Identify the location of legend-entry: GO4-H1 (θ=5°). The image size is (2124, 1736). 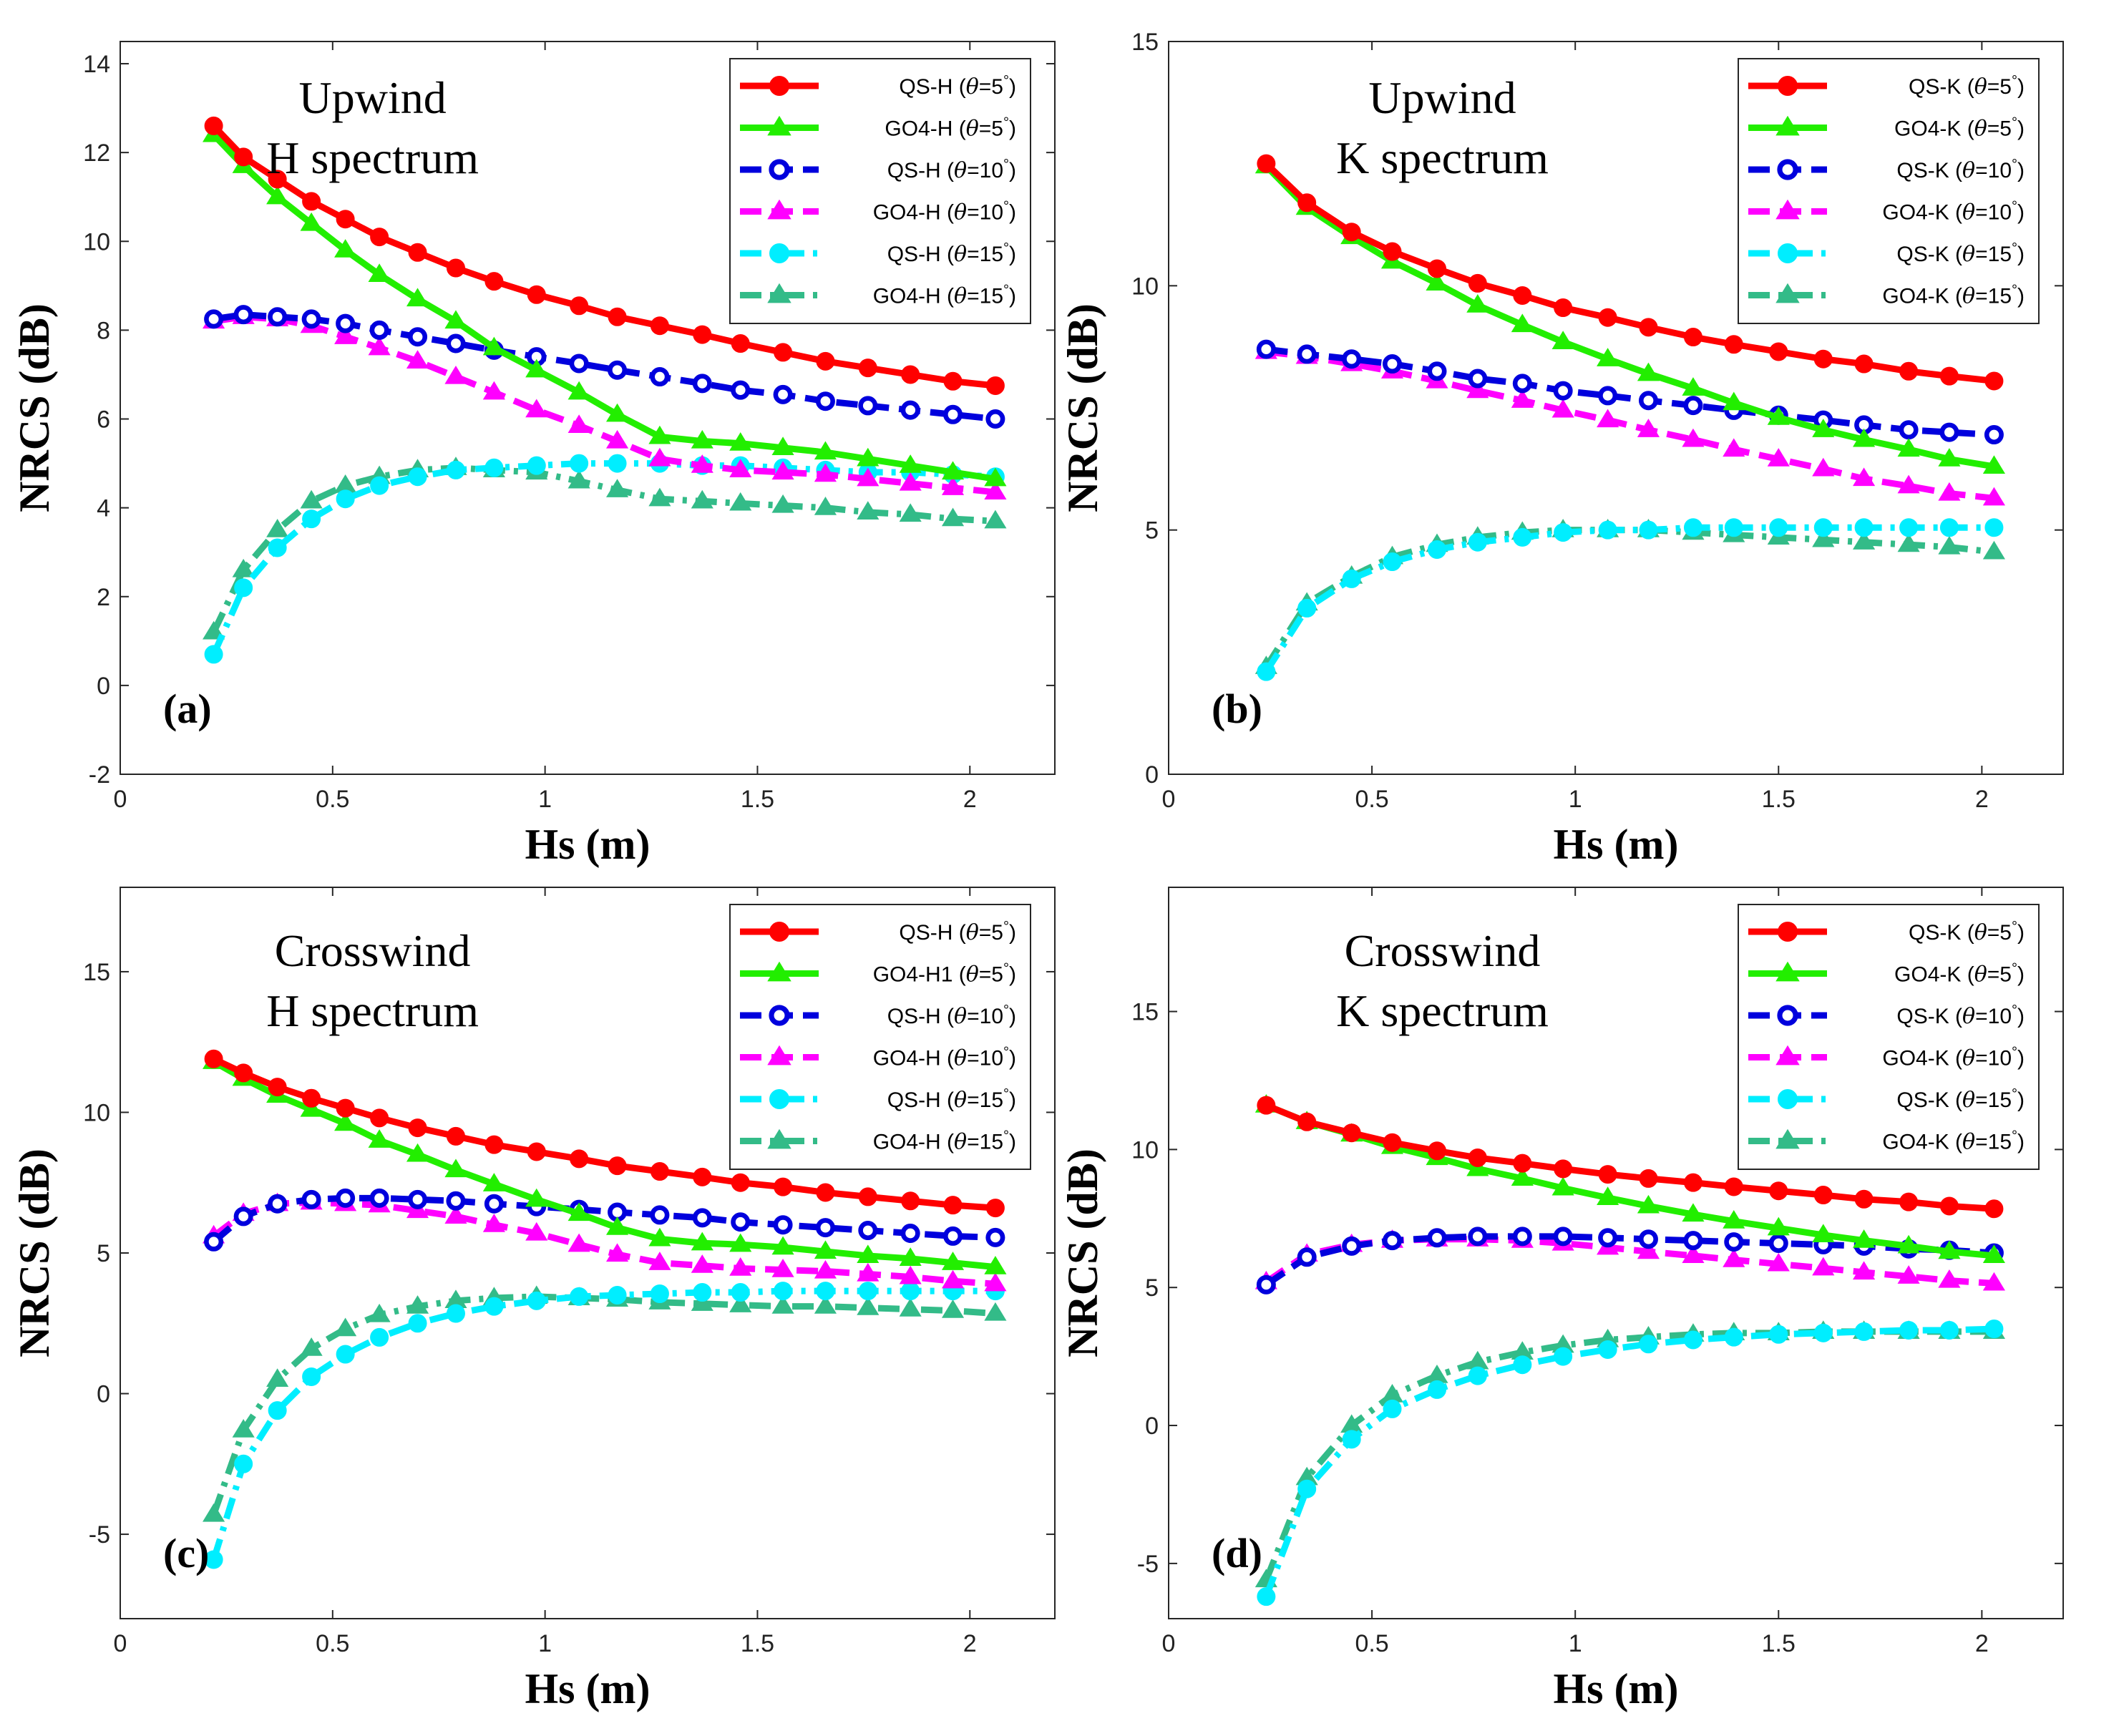
(878, 975).